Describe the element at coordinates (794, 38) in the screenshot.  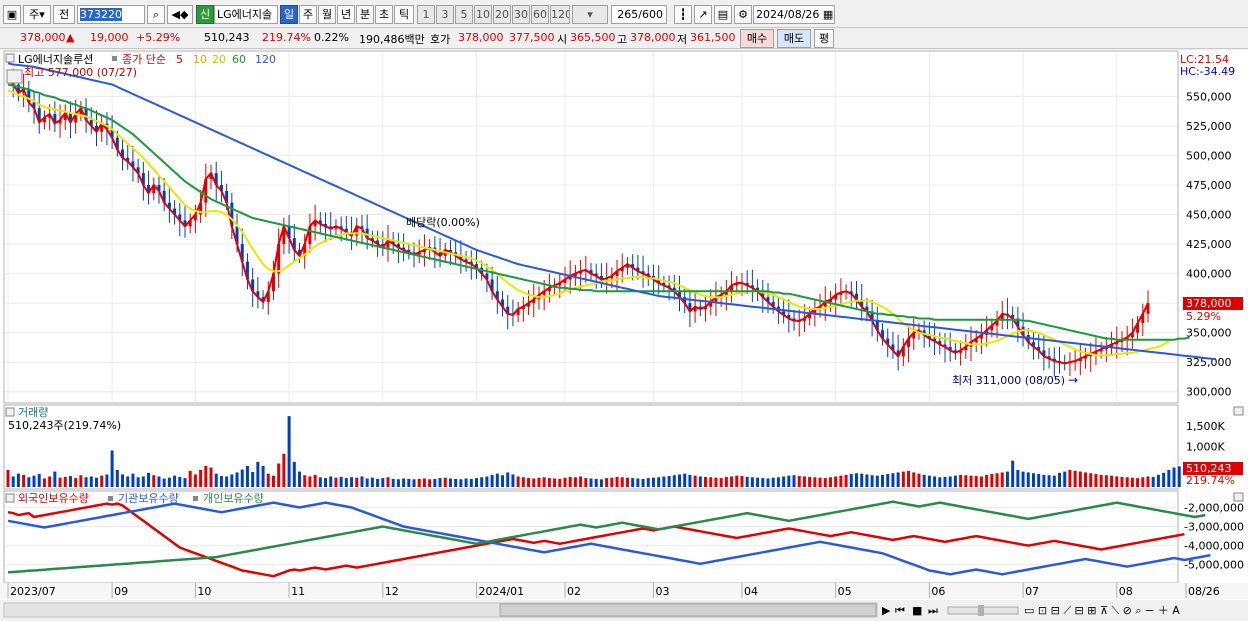
I see `sell-button: 매도` at that location.